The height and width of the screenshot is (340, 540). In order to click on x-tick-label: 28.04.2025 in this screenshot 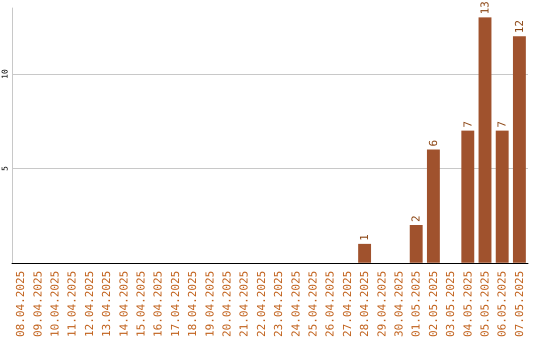, I will do `click(365, 304)`.